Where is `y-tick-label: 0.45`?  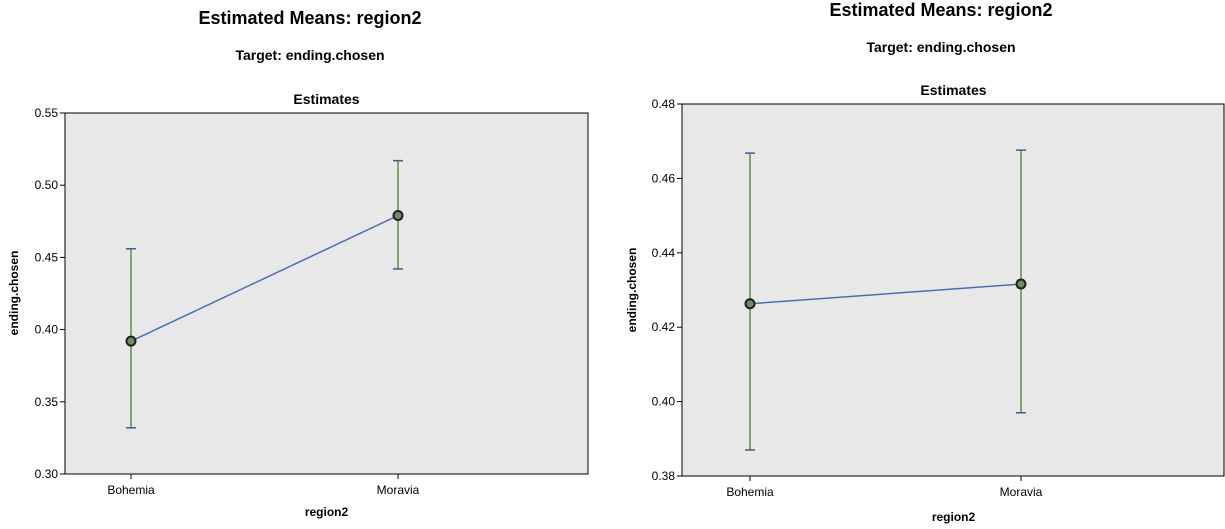 y-tick-label: 0.45 is located at coordinates (47, 257).